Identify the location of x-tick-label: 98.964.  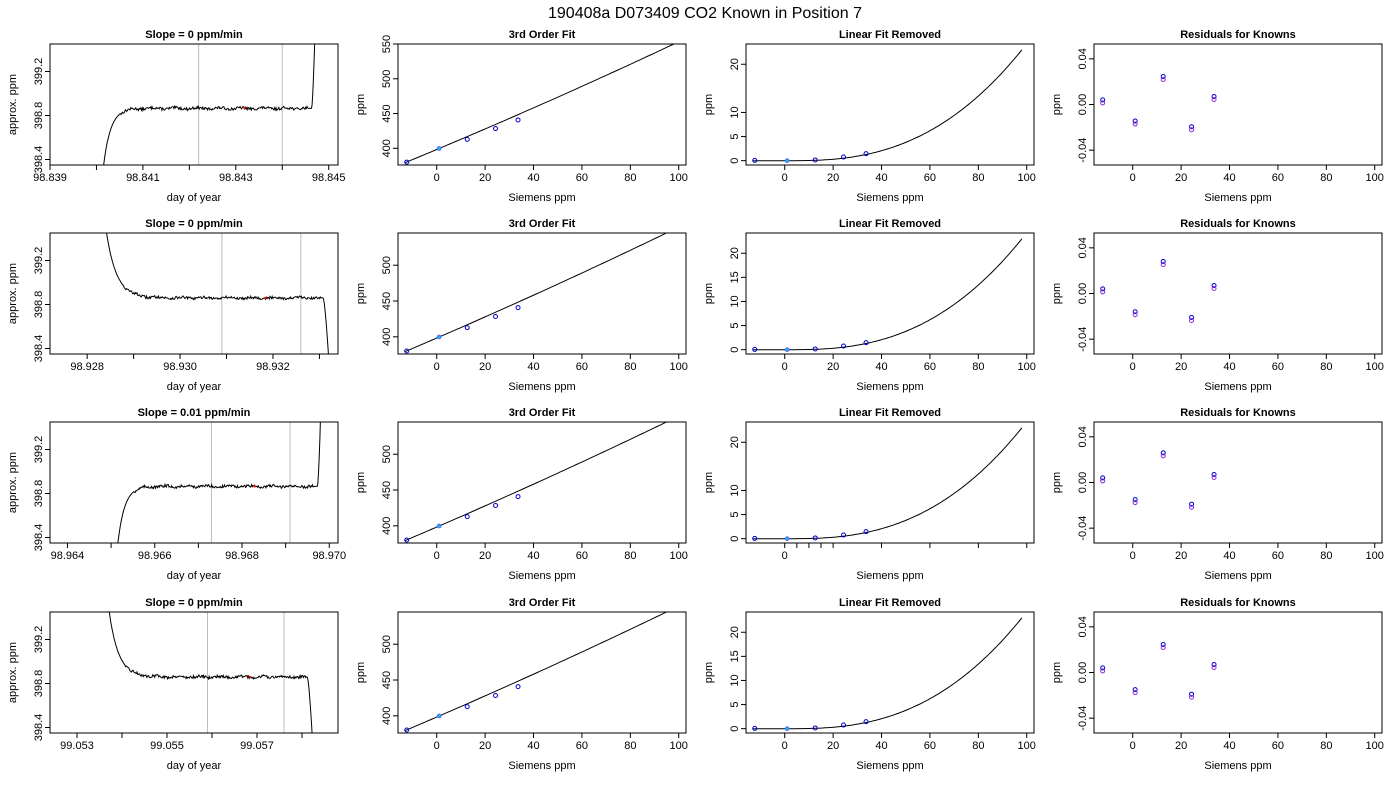
(68, 556).